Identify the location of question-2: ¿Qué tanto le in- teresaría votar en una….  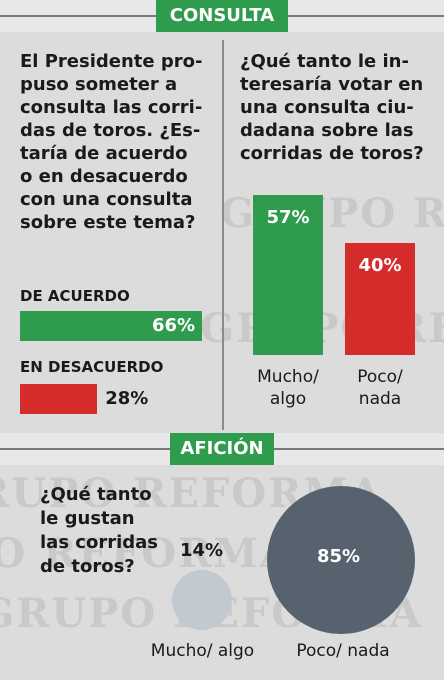
(340, 107).